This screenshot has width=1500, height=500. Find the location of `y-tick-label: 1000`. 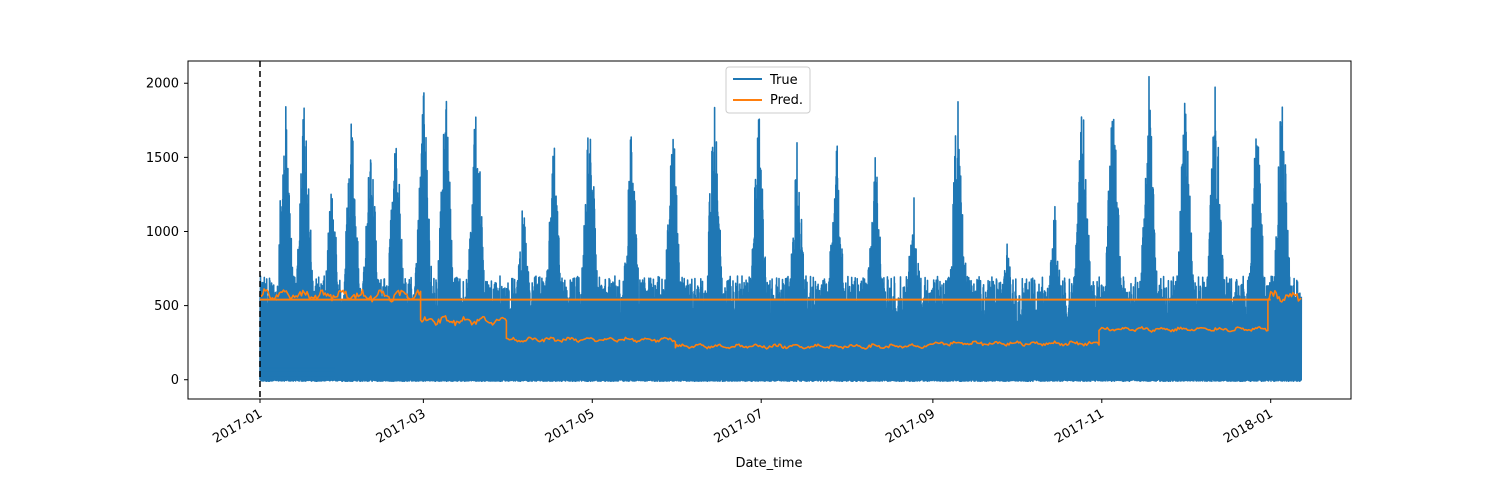

y-tick-label: 1000 is located at coordinates (162, 232).